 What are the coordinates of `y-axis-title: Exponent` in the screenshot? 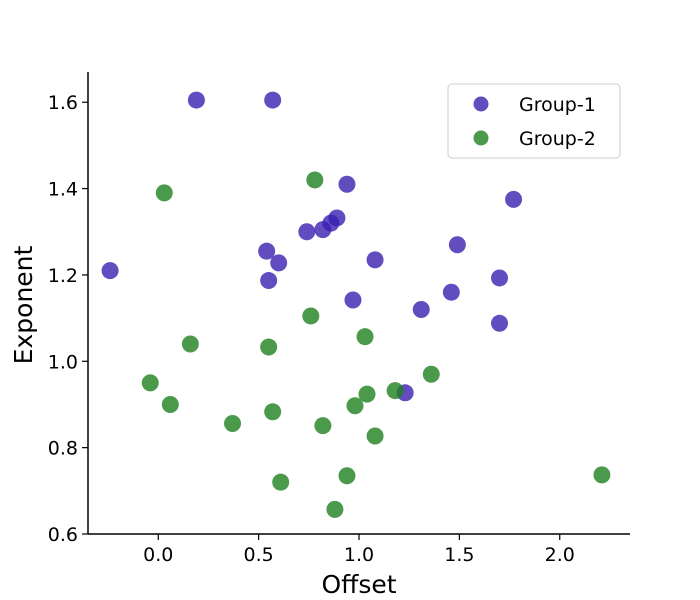 It's located at (23, 304).